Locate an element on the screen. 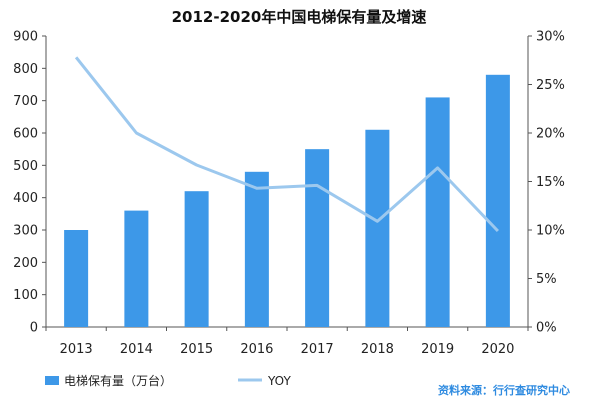  bar-2013 is located at coordinates (76, 278).